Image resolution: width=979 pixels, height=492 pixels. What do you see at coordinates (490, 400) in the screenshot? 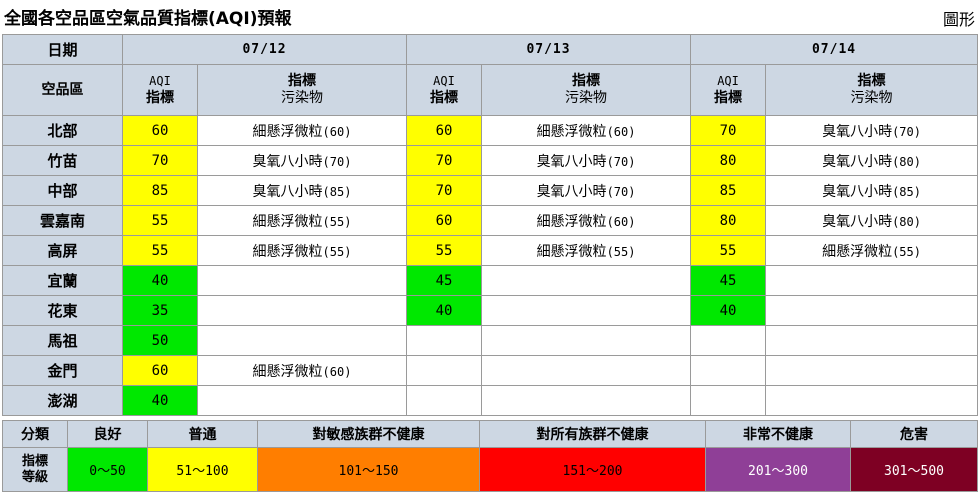
I see `region-row: 澎湖 40` at bounding box center [490, 400].